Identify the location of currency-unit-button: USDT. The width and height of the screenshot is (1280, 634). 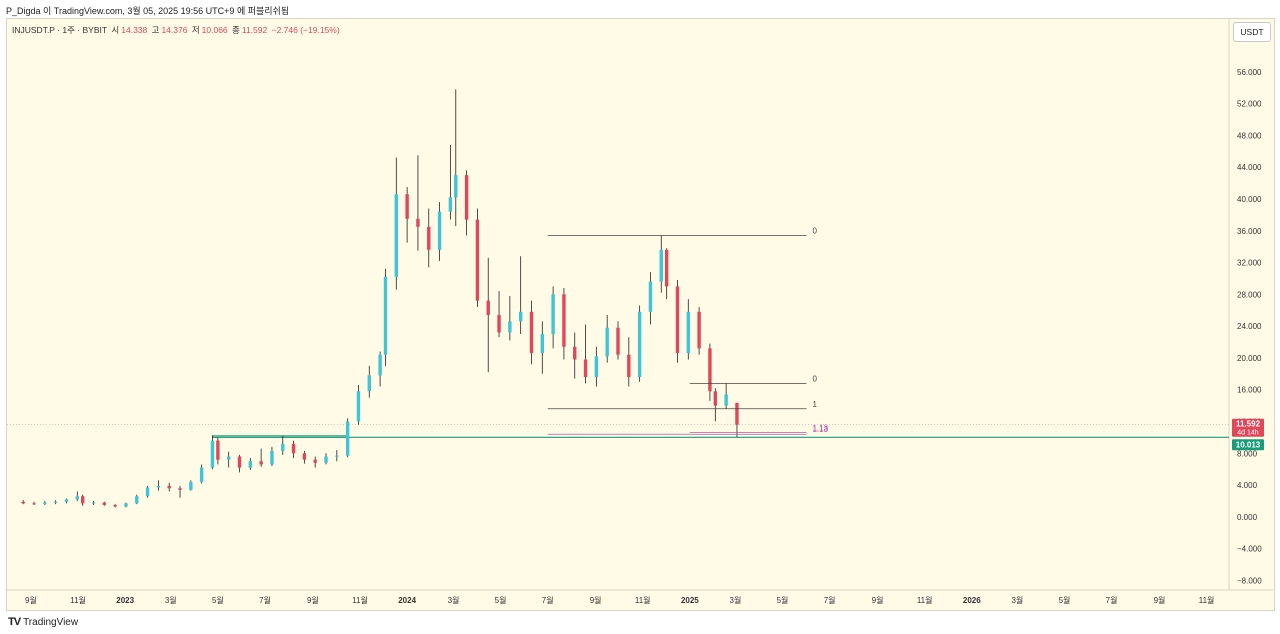
(1252, 32).